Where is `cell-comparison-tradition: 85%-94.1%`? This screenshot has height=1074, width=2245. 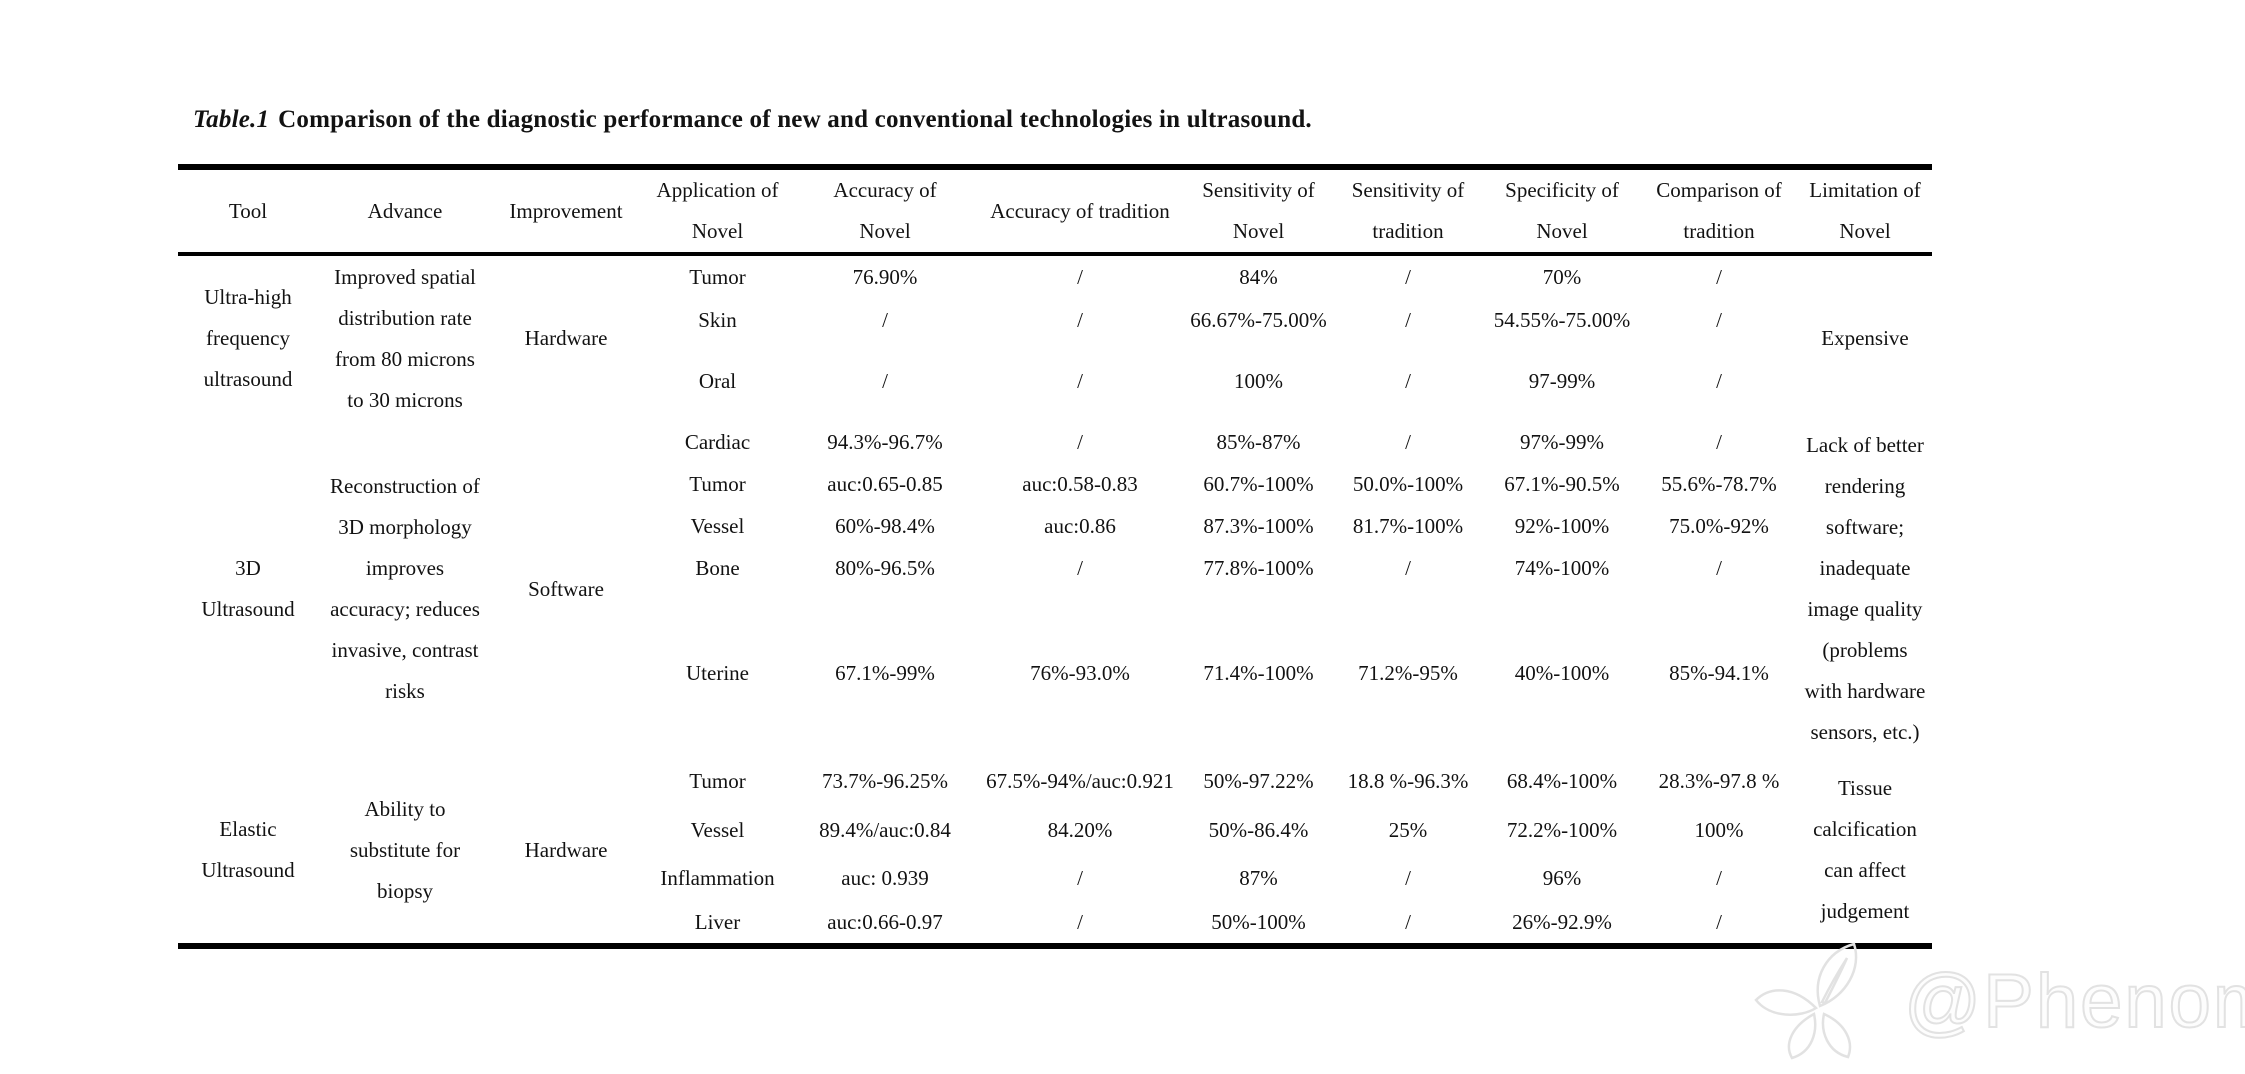
cell-comparison-tradition: 85%-94.1% is located at coordinates (1719, 672).